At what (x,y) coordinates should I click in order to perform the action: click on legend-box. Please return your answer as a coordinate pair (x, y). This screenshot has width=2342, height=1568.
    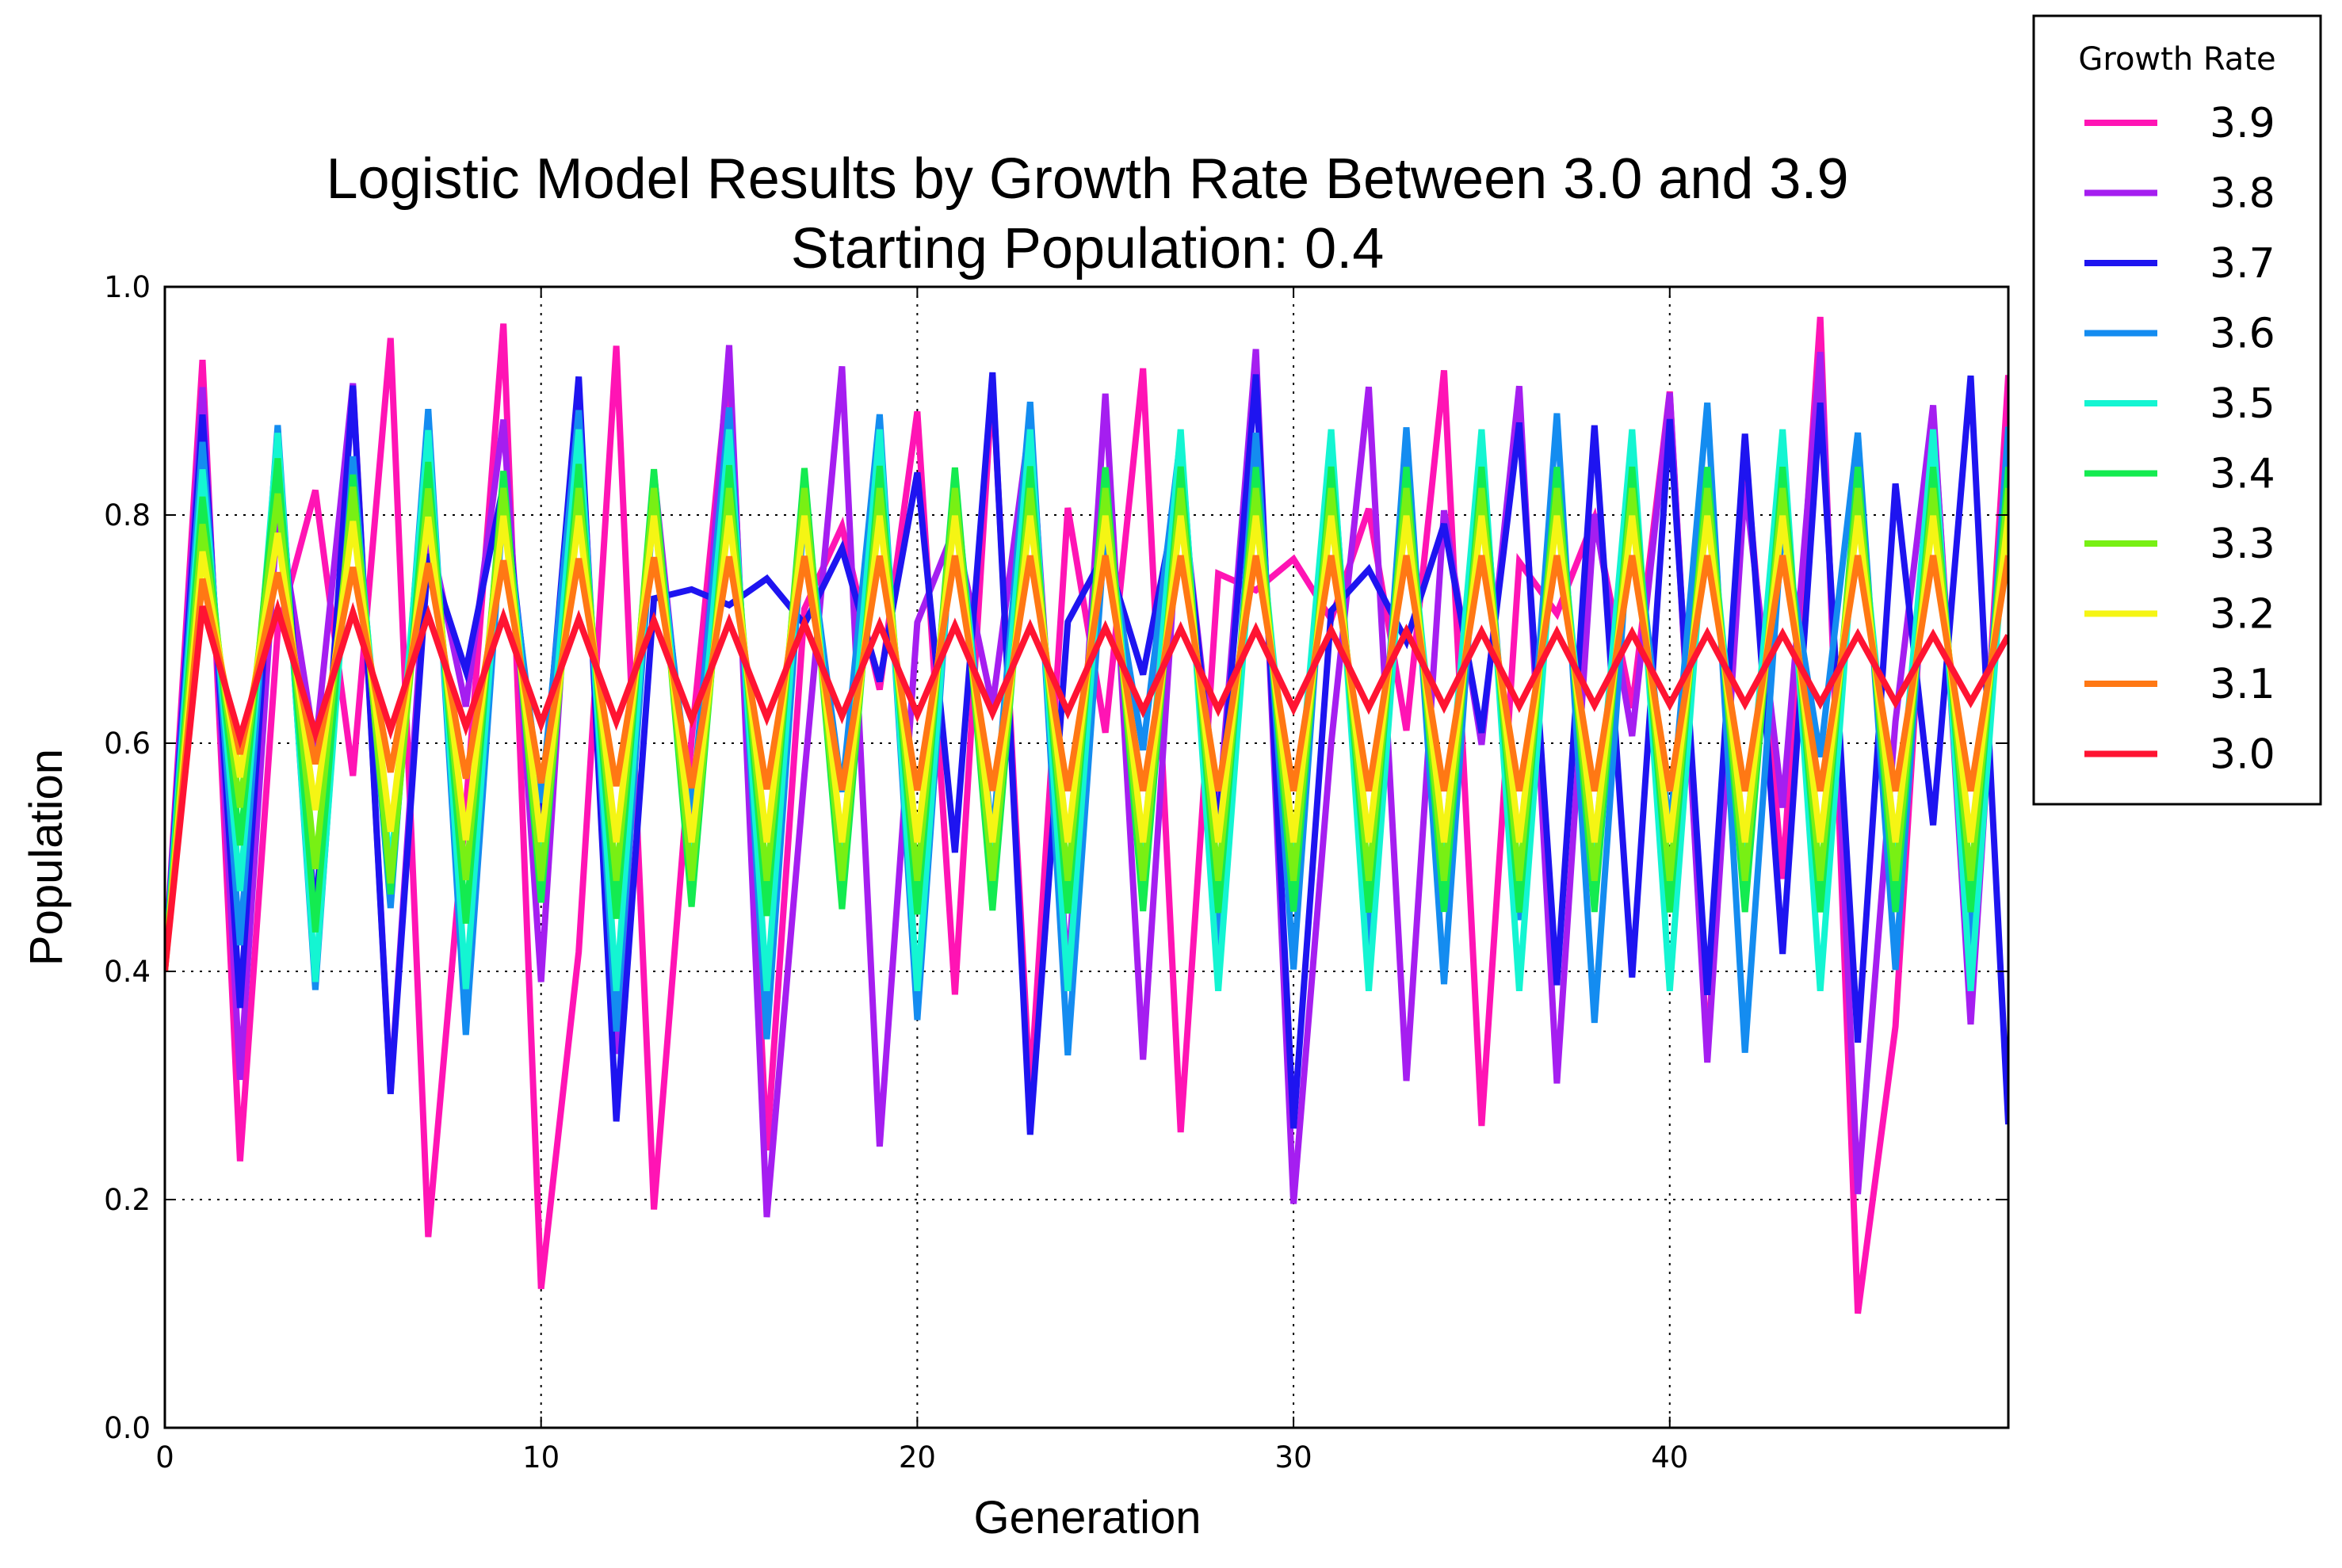
    Looking at the image, I should click on (2177, 410).